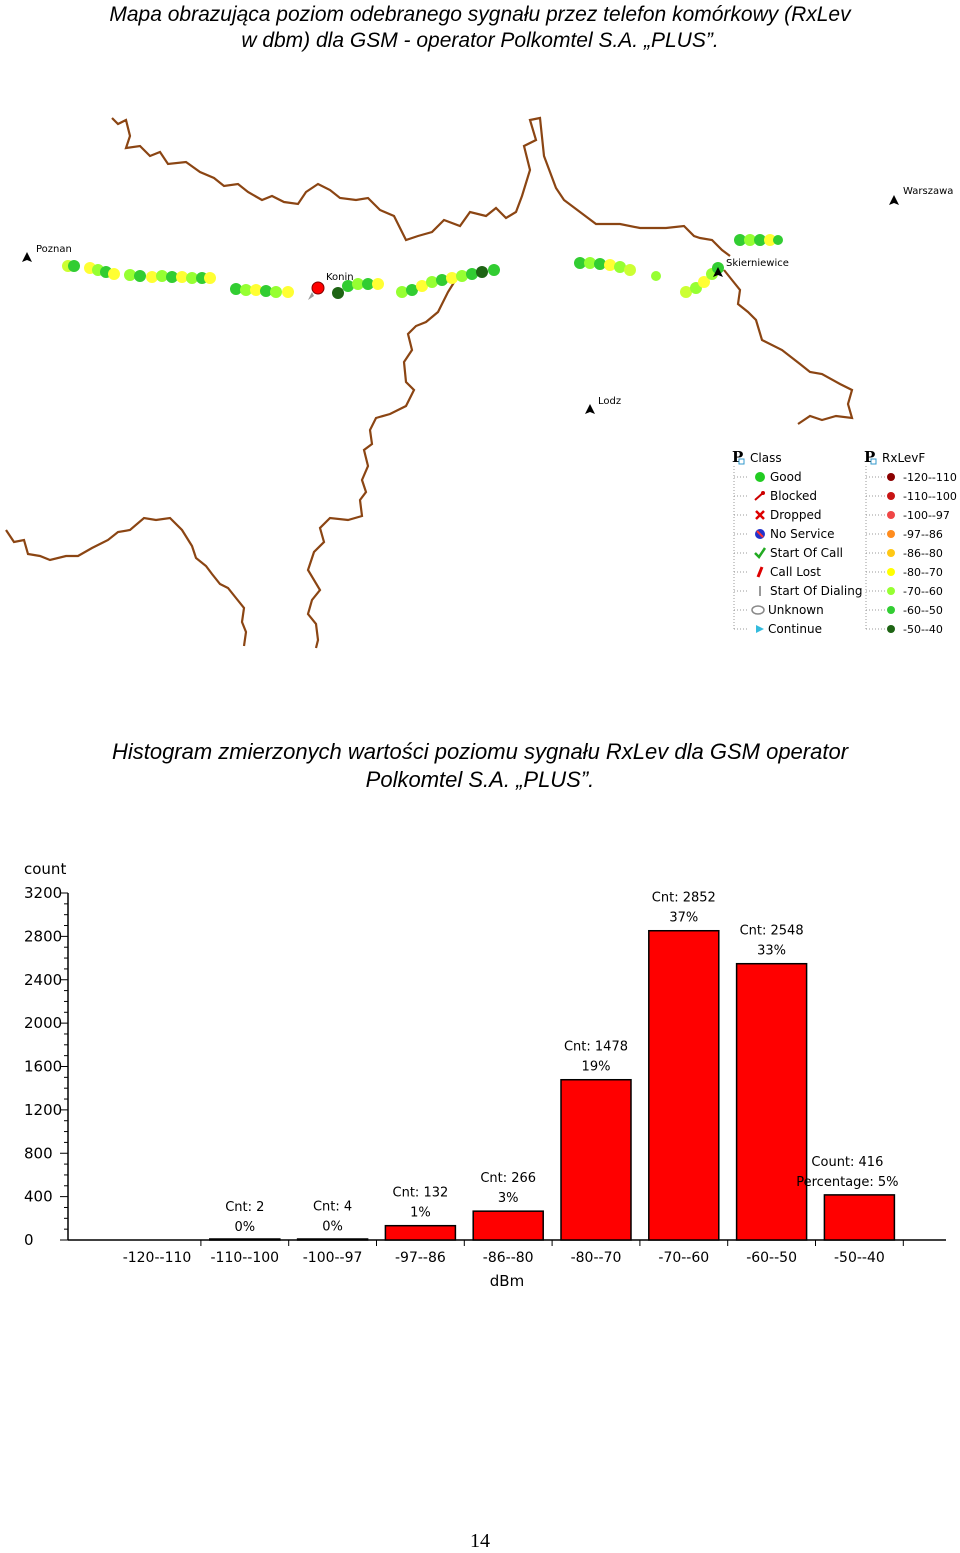 Image resolution: width=960 pixels, height=1553 pixels. I want to click on rxlev-legend-item-label: -50--40, so click(923, 629).